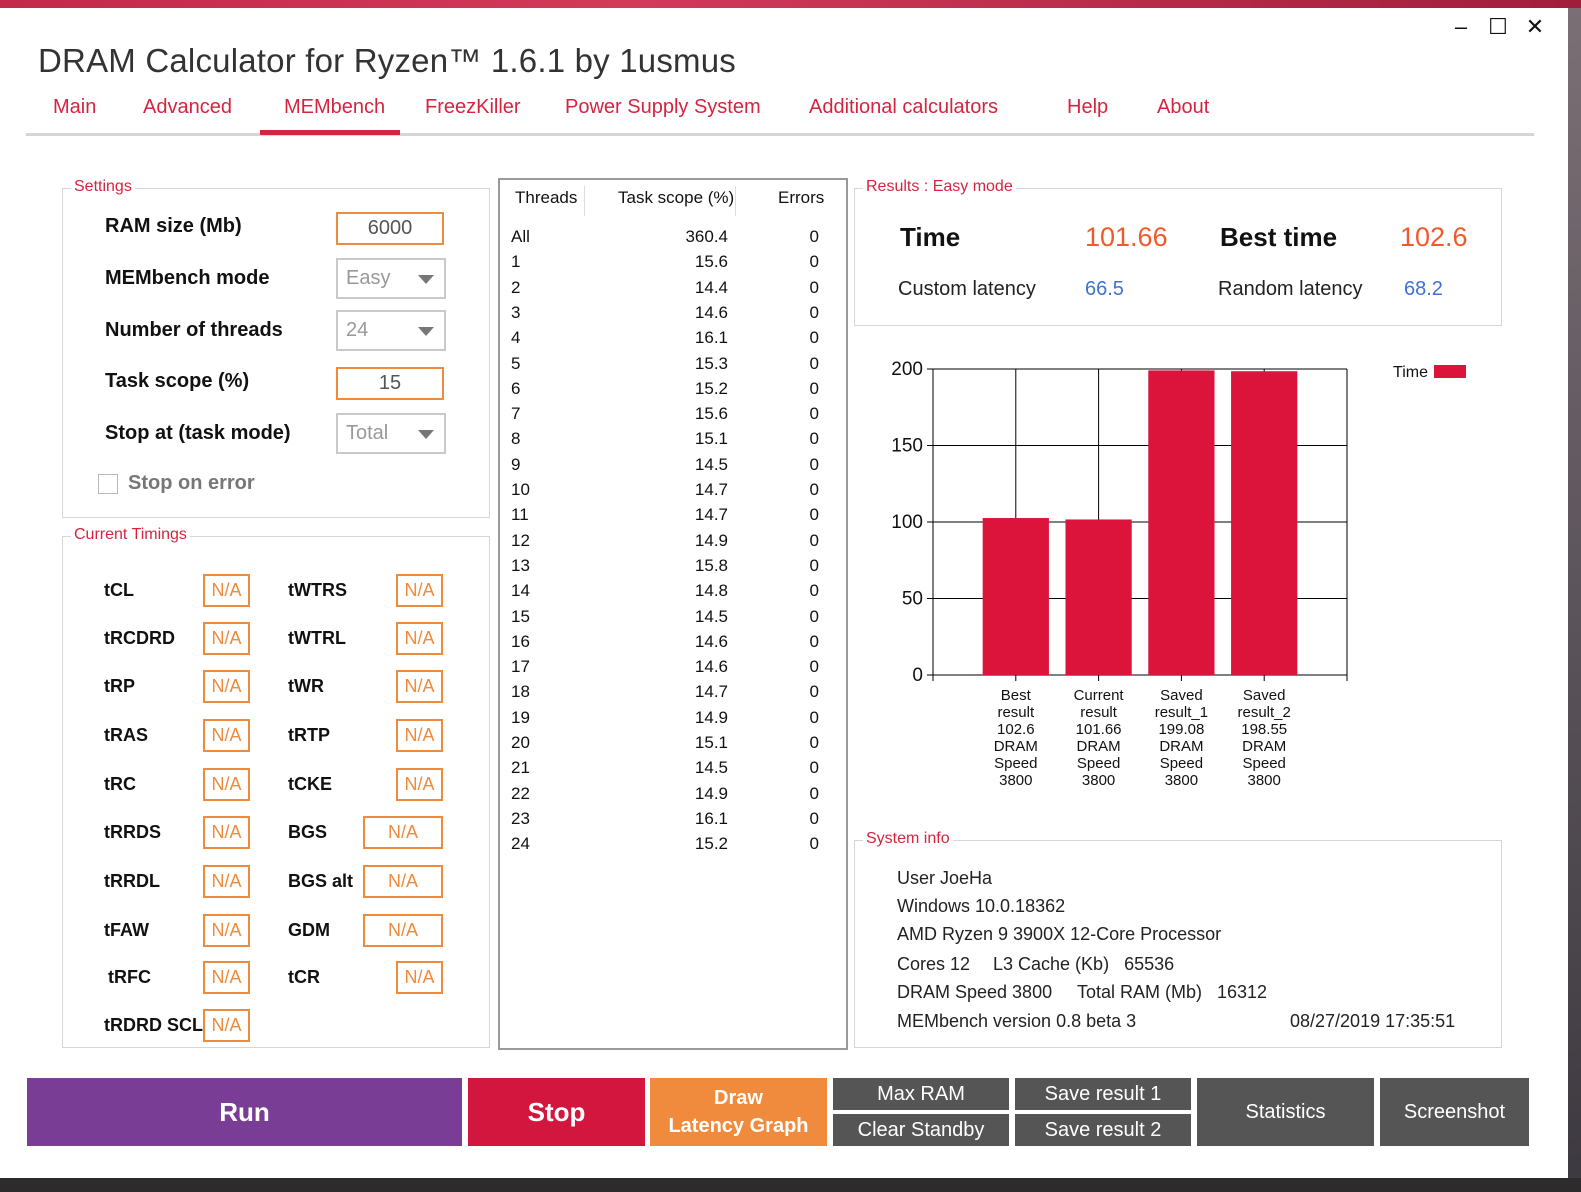 The image size is (1581, 1192). Describe the element at coordinates (673, 264) in the screenshot. I see `table-row: 1 15.6 0` at that location.